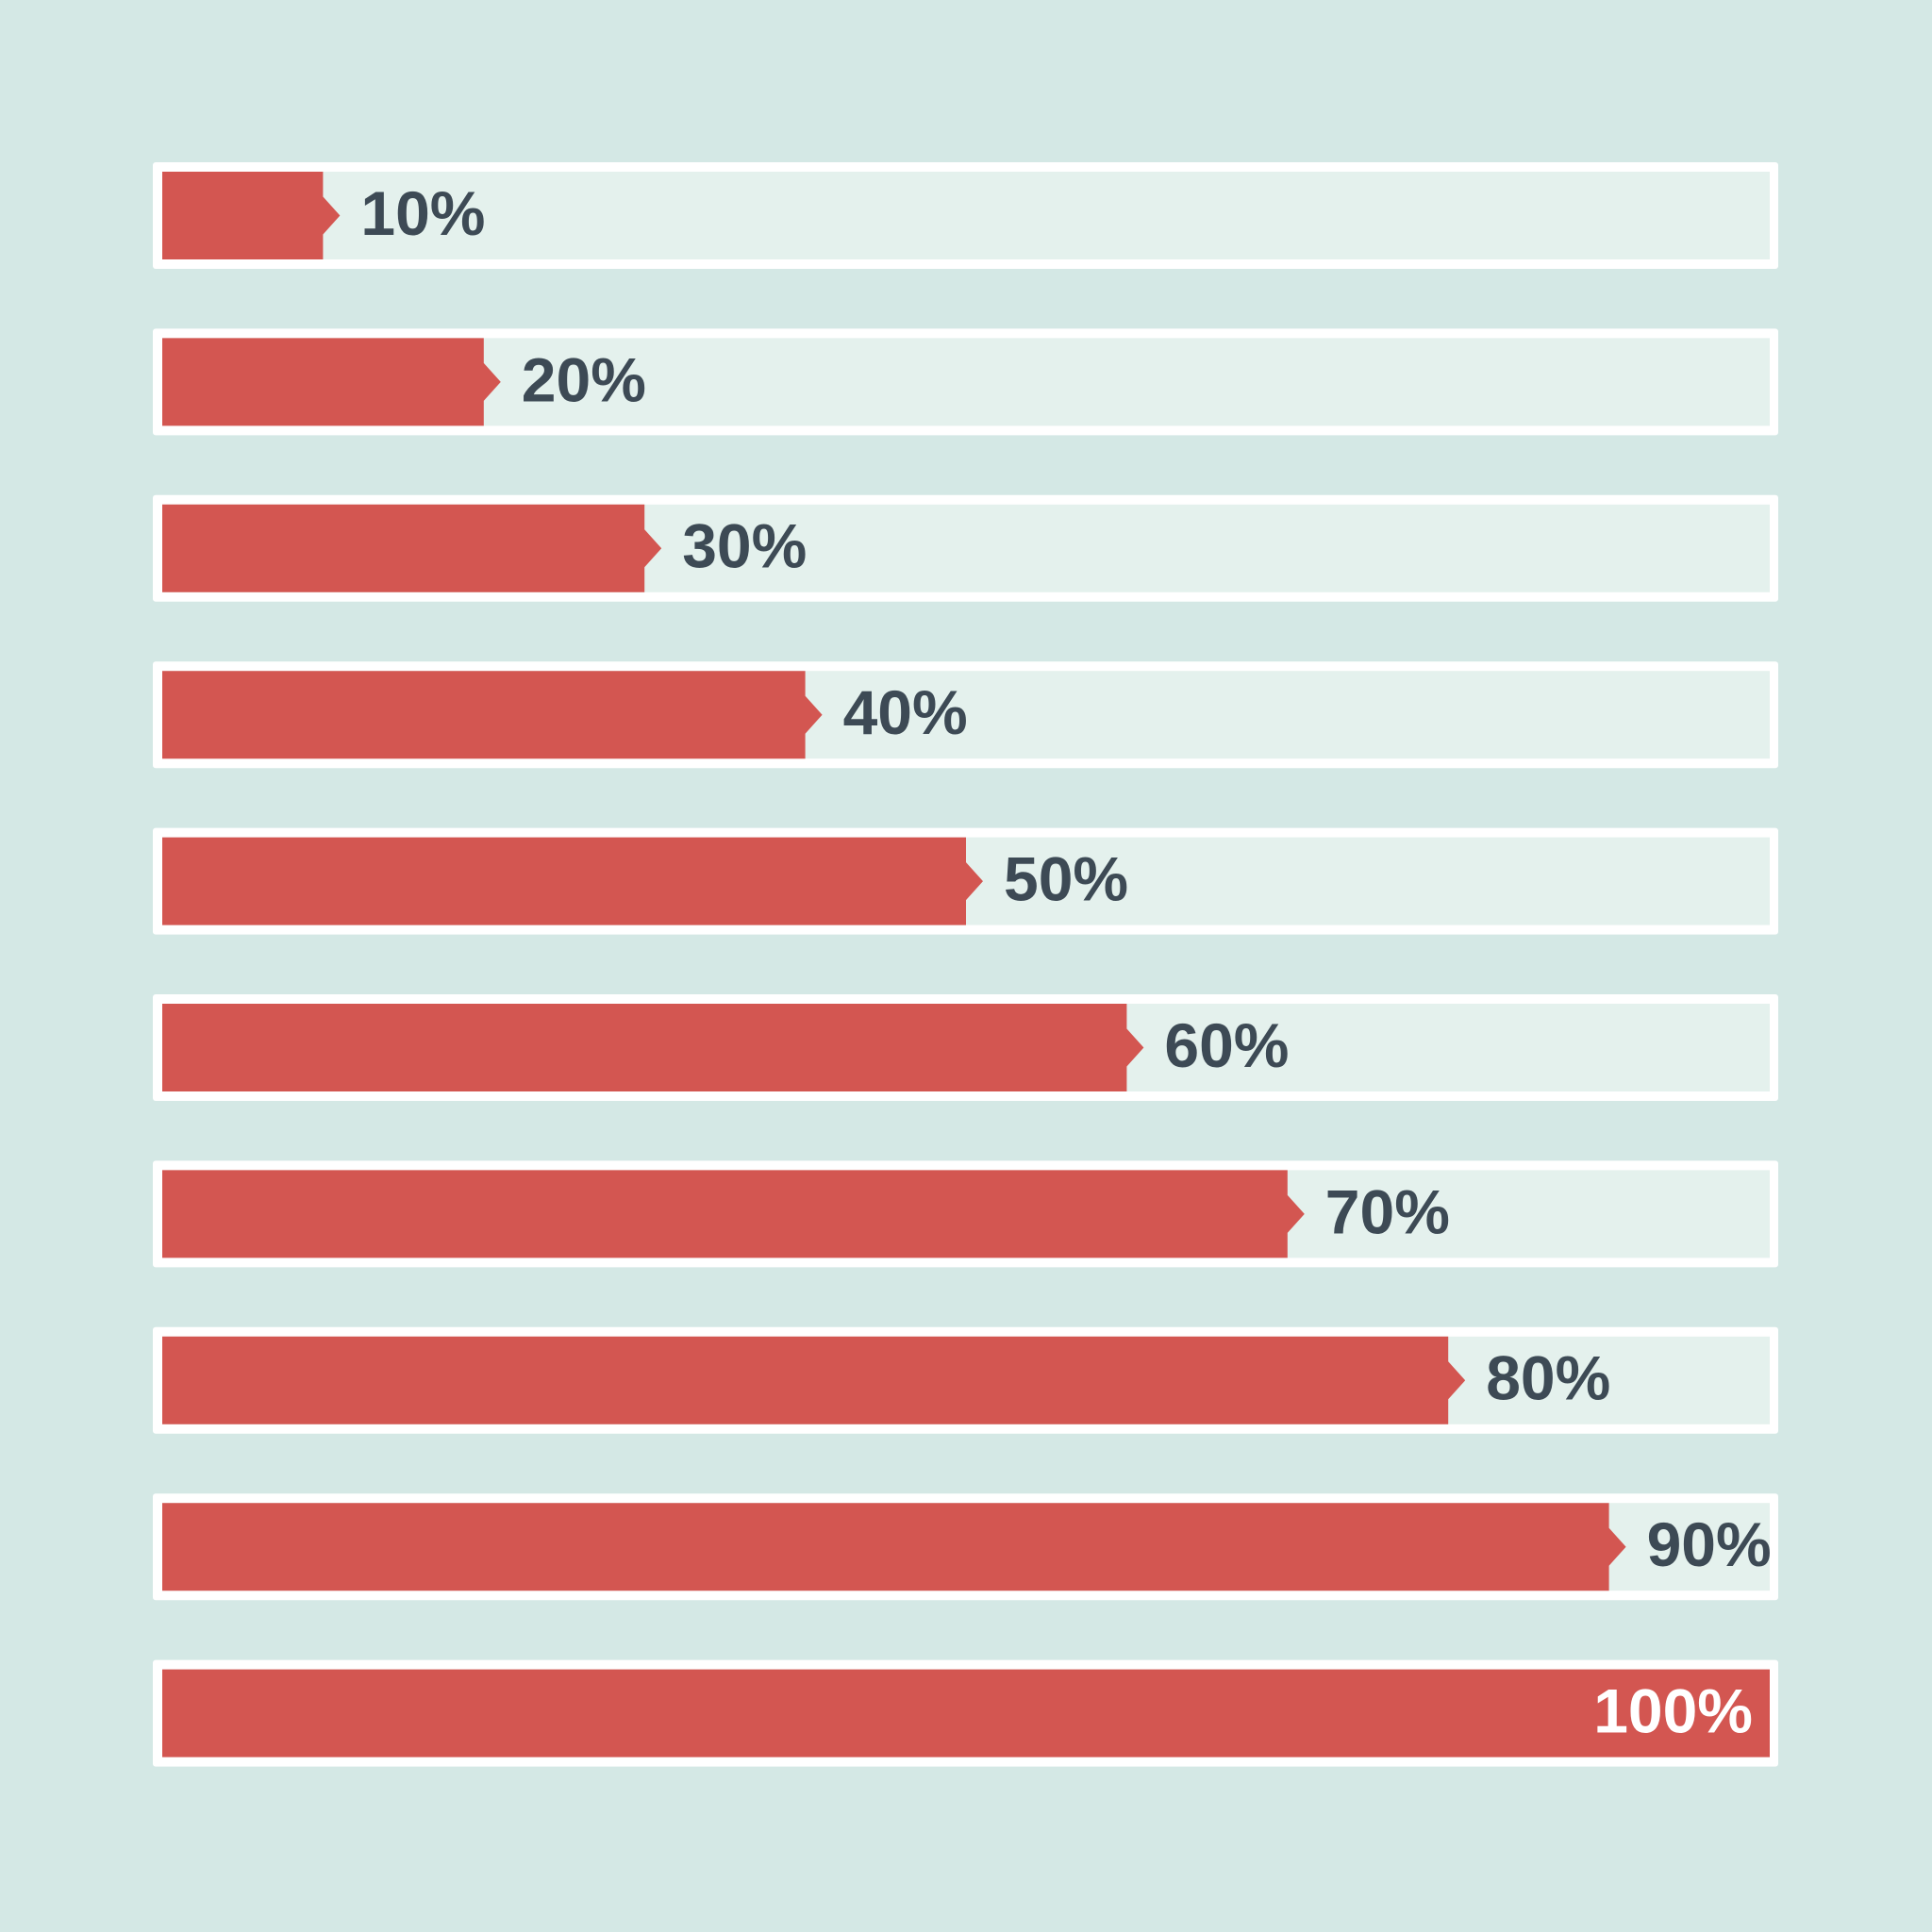  Describe the element at coordinates (1226, 1045) in the screenshot. I see `value-label: 60%` at that location.